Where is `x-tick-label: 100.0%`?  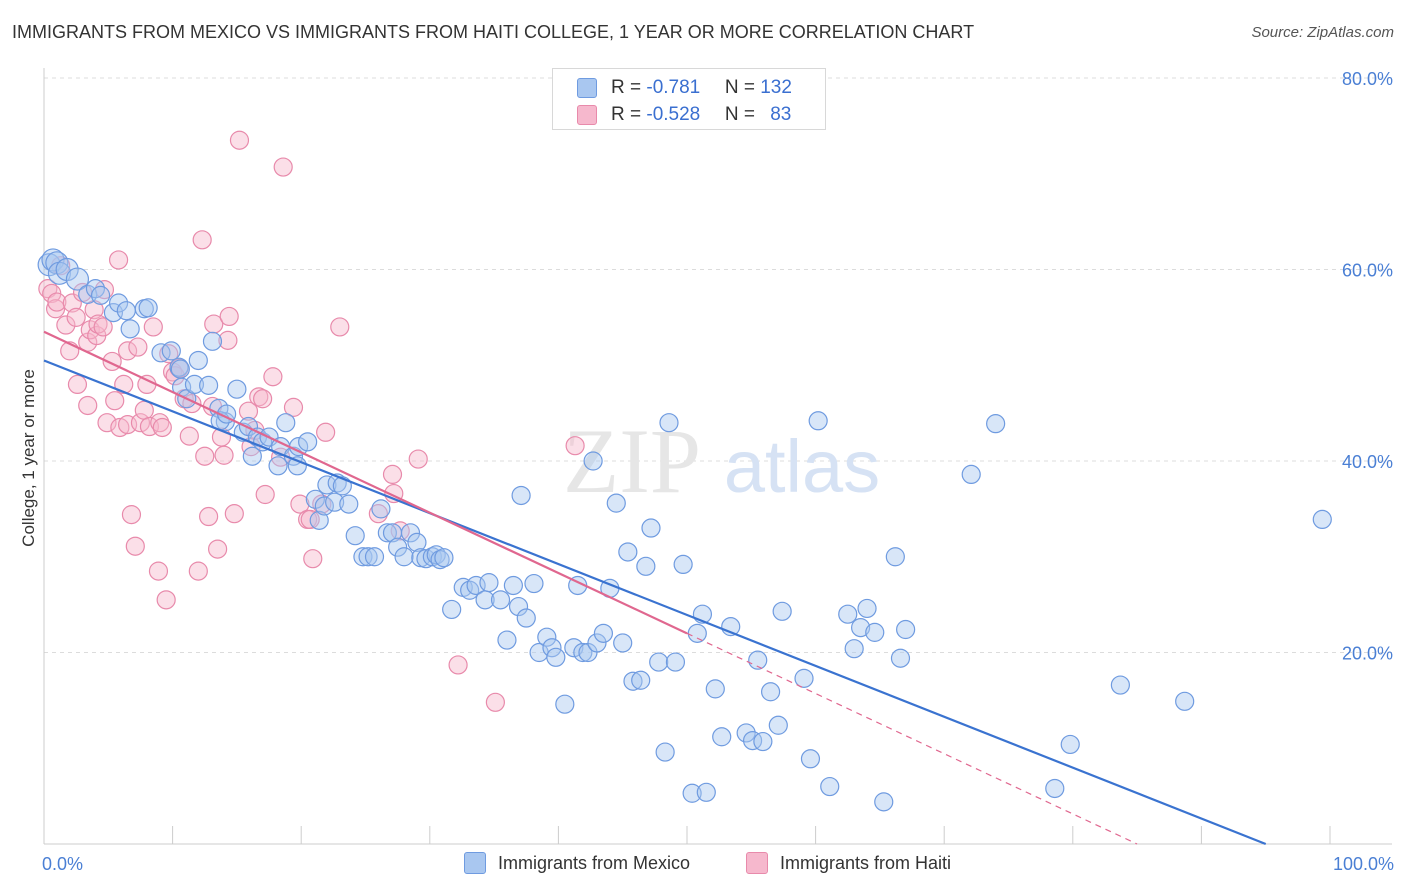
x-tick-label: 100.0% is located at coordinates (1363, 864).